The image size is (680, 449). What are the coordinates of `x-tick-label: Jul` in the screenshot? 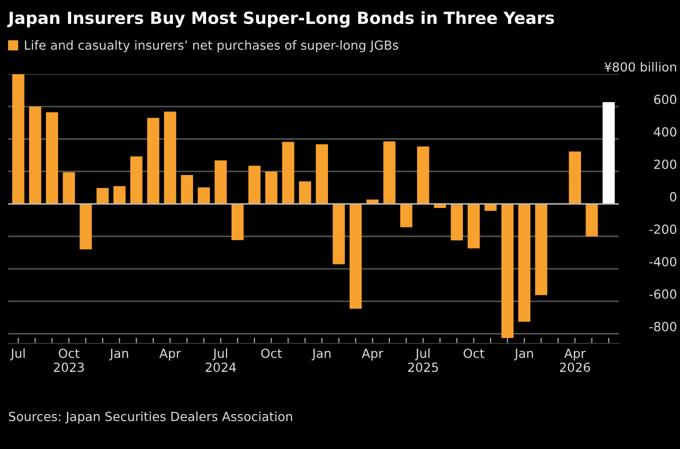 It's located at (17, 354).